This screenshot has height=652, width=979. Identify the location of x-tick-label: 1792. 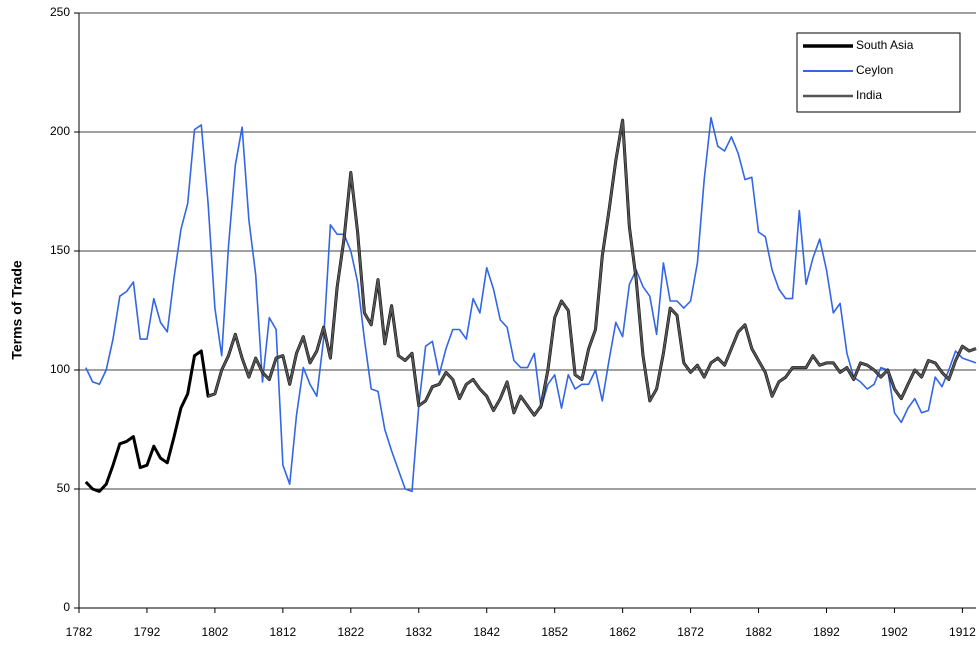
(147, 632).